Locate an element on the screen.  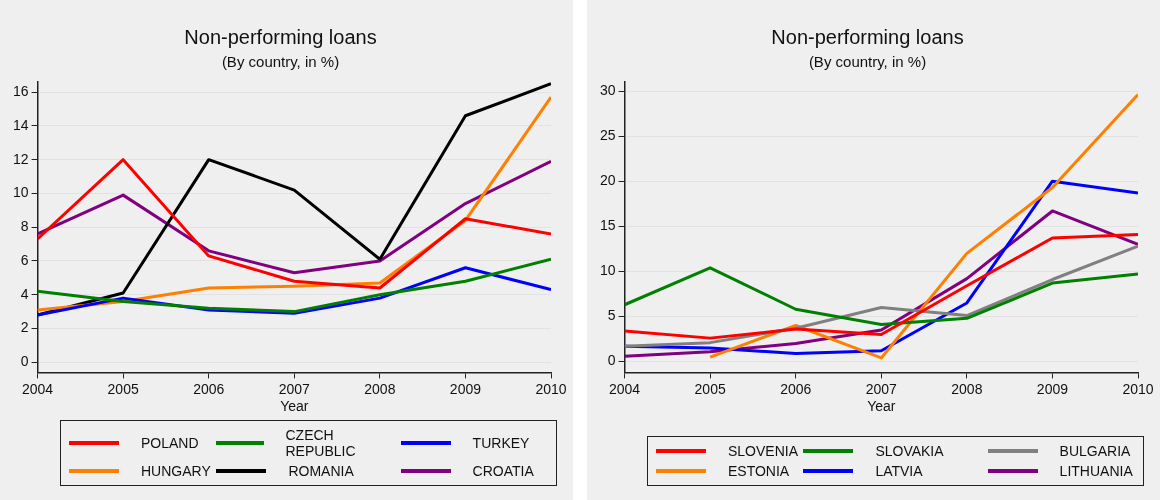
y-tick-label: 12 is located at coordinates (20, 158).